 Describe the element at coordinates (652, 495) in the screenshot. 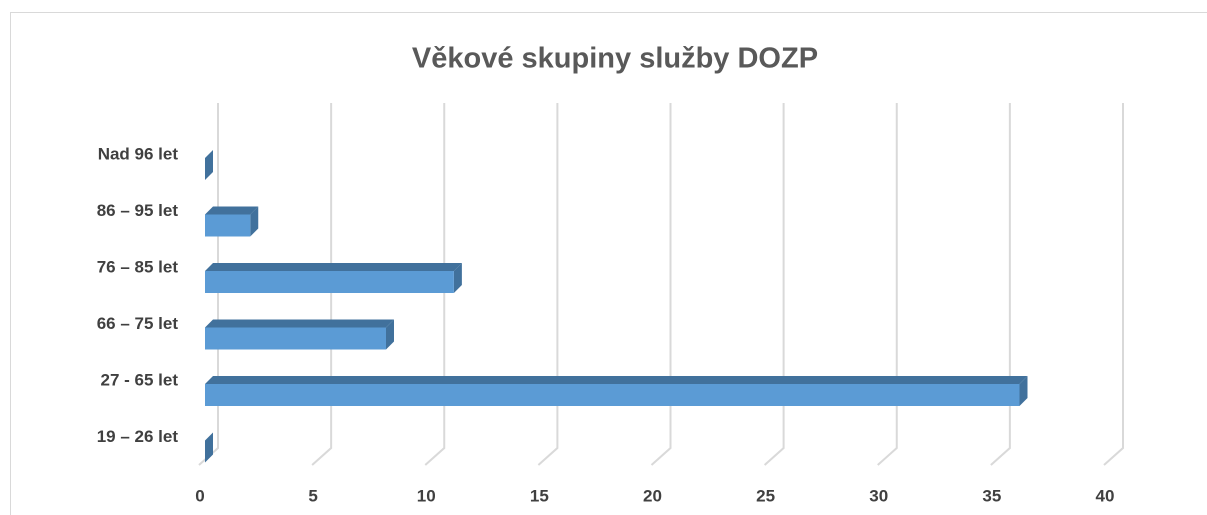

I see `x-tick-label: 20` at that location.